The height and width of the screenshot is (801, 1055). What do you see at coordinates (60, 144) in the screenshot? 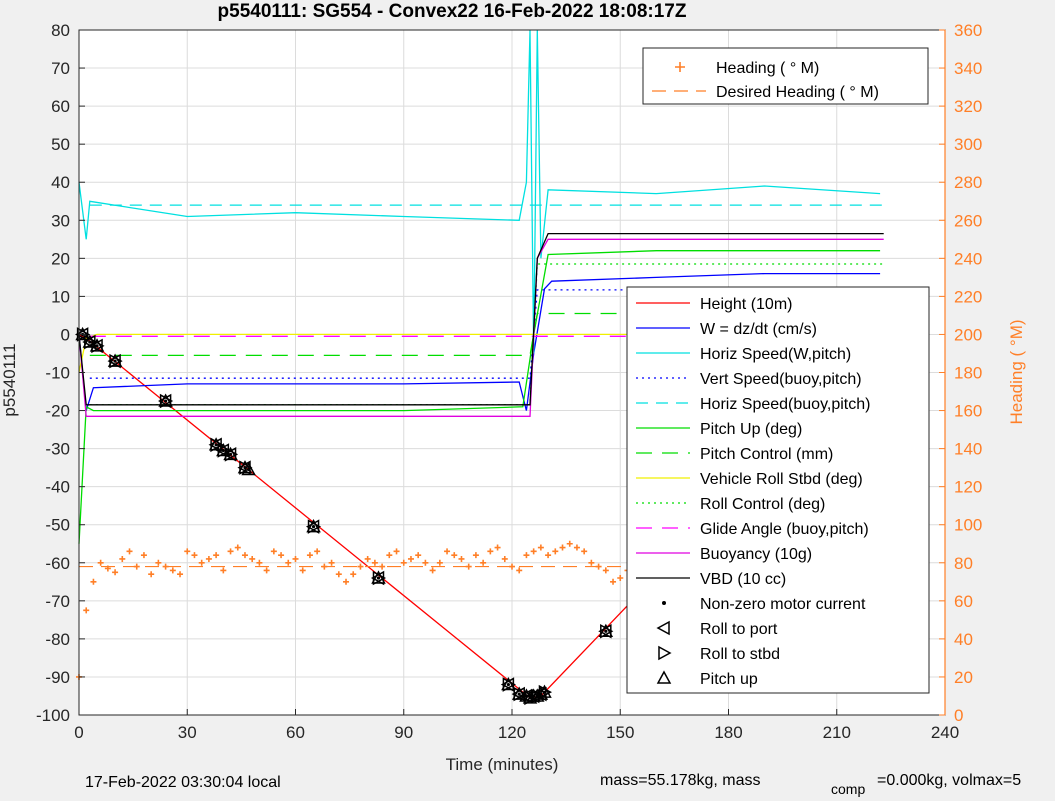
I see `y-tick-label: 50` at bounding box center [60, 144].